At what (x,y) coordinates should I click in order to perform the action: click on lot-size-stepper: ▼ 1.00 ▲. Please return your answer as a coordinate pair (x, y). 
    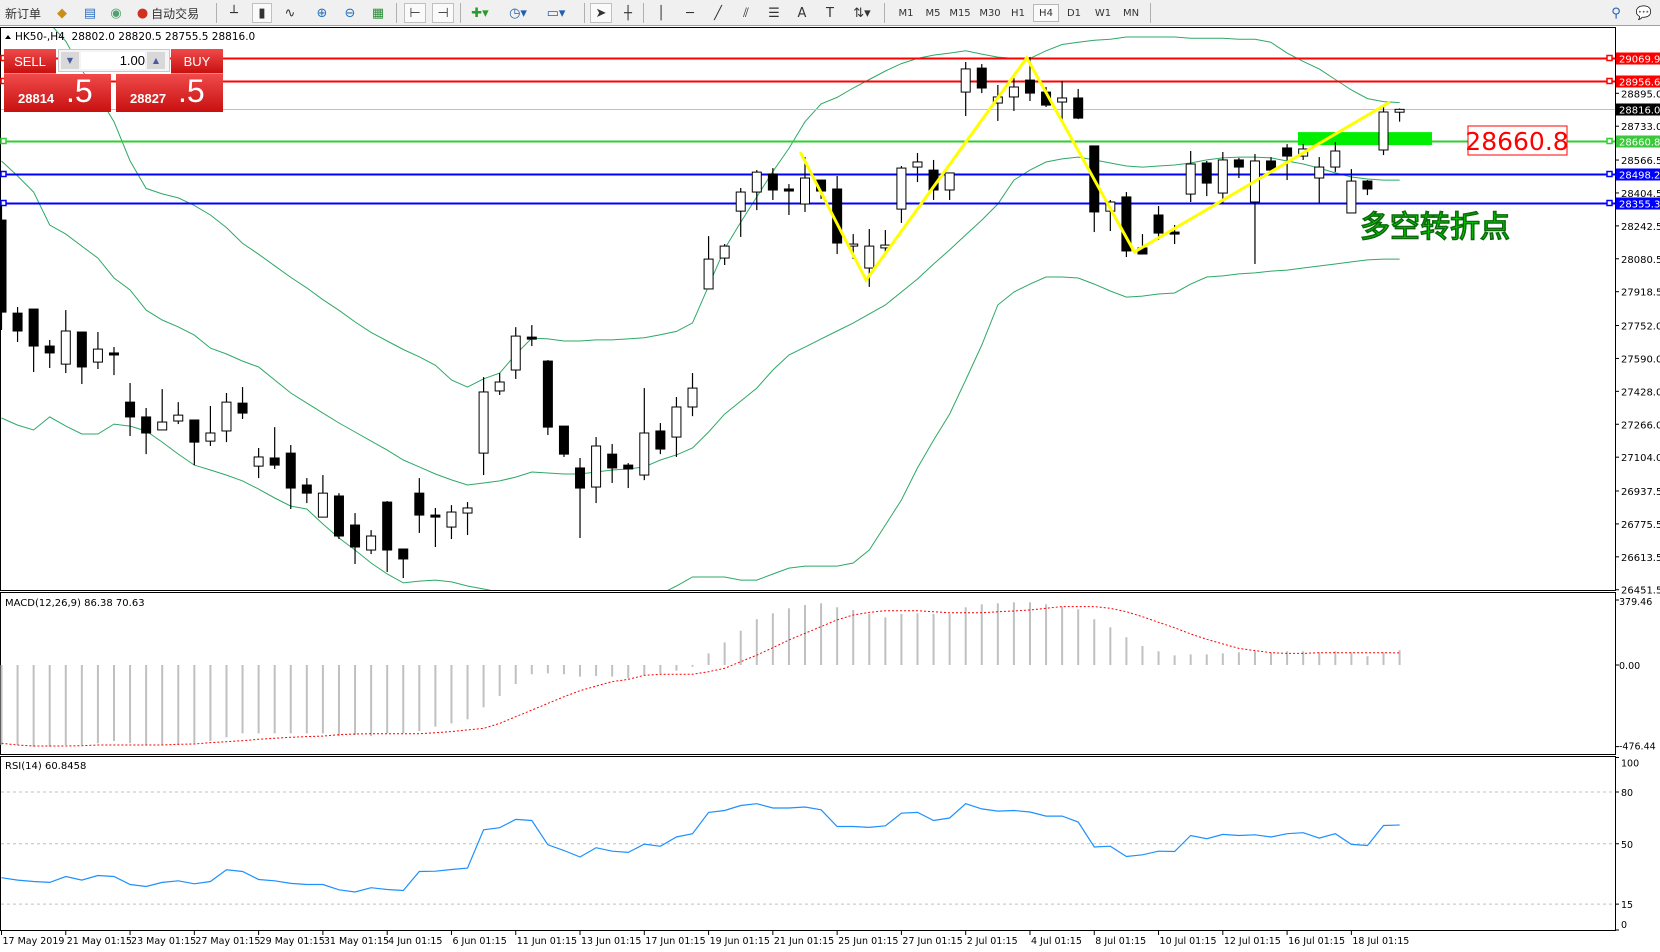
    Looking at the image, I should click on (114, 60).